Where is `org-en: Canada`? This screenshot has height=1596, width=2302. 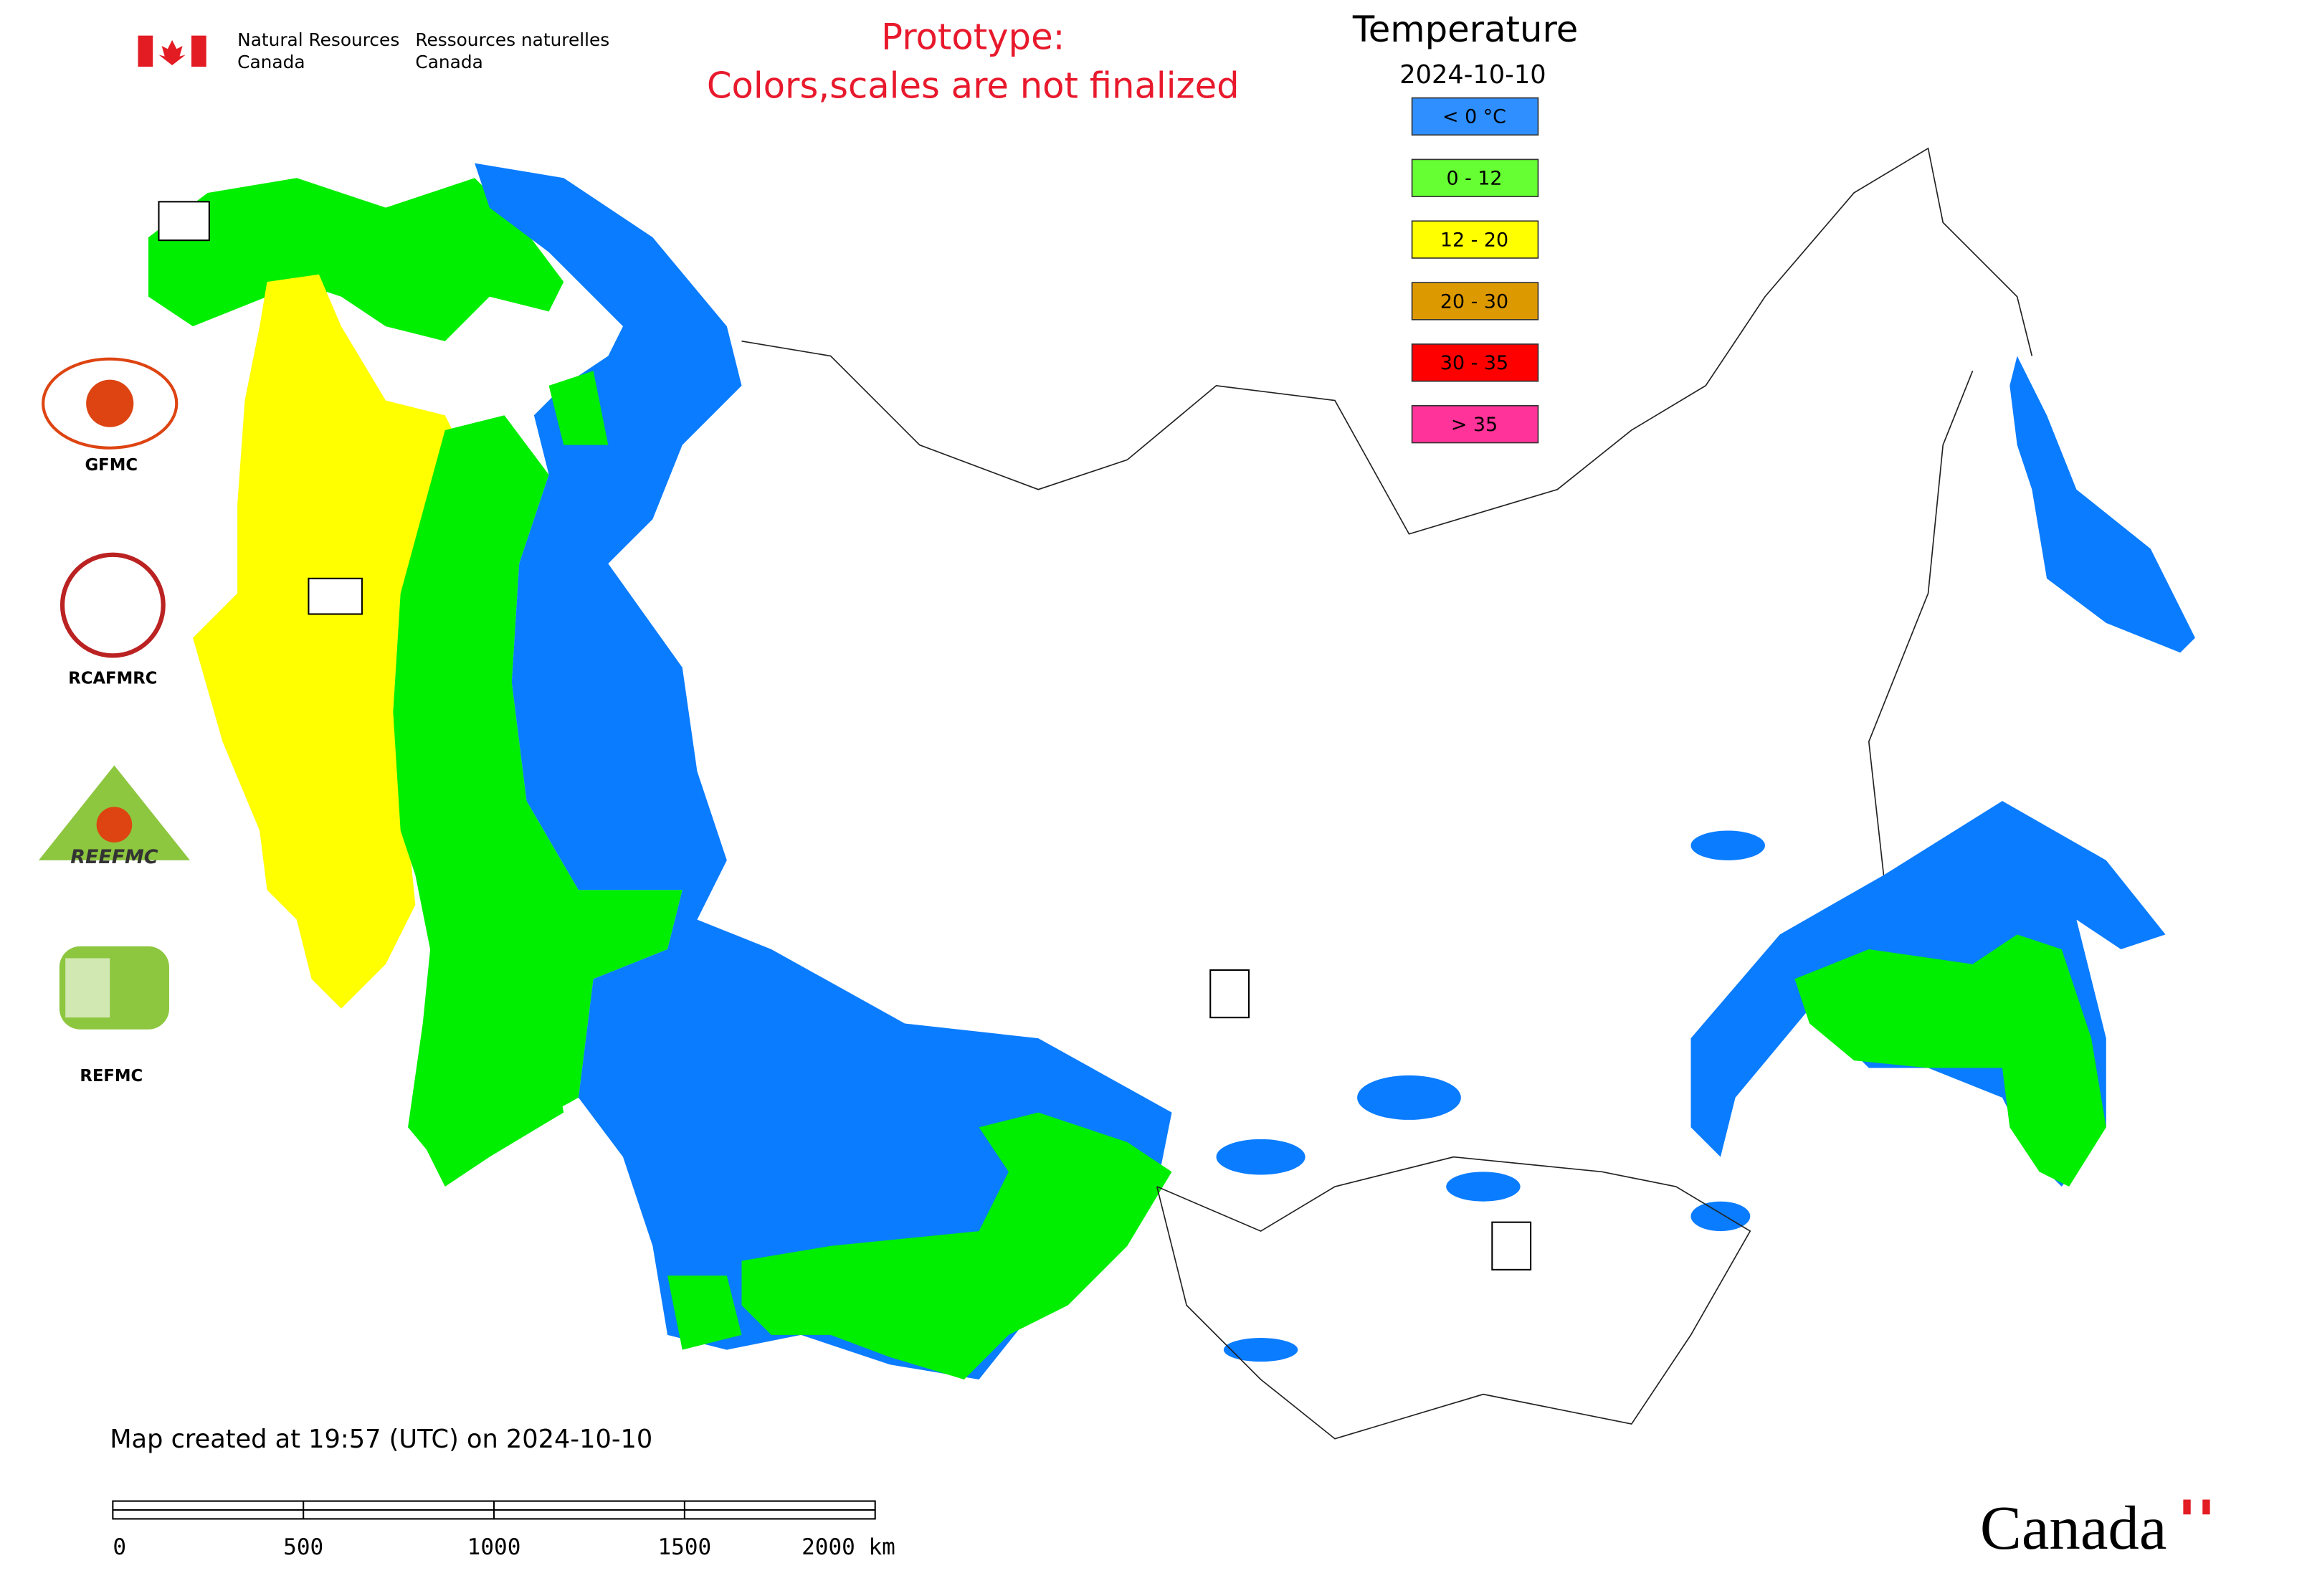
org-en: Canada is located at coordinates (271, 62).